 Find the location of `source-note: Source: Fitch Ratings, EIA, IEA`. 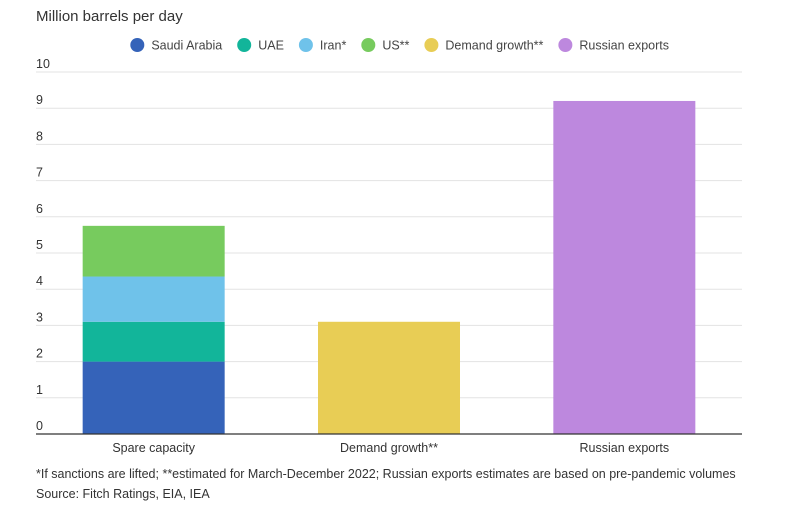

source-note: Source: Fitch Ratings, EIA, IEA is located at coordinates (123, 494).